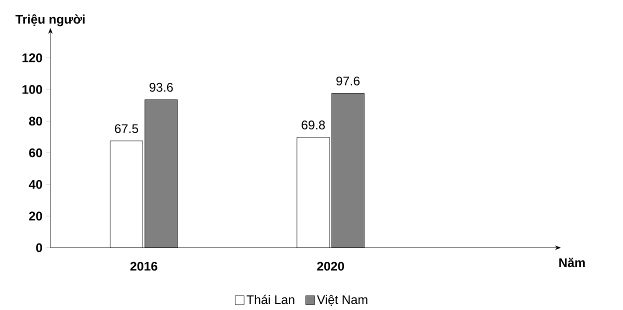 The image size is (623, 310). Describe the element at coordinates (50, 20) in the screenshot. I see `y-axis-title: Triệu người` at that location.